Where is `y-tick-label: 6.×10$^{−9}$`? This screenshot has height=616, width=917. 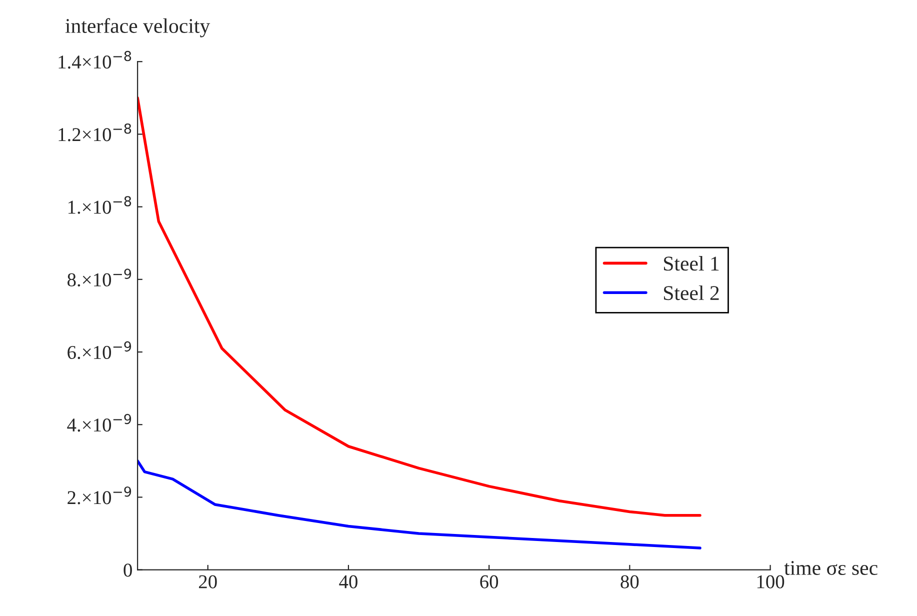 y-tick-label: 6.×10$^{−9}$ is located at coordinates (100, 350).